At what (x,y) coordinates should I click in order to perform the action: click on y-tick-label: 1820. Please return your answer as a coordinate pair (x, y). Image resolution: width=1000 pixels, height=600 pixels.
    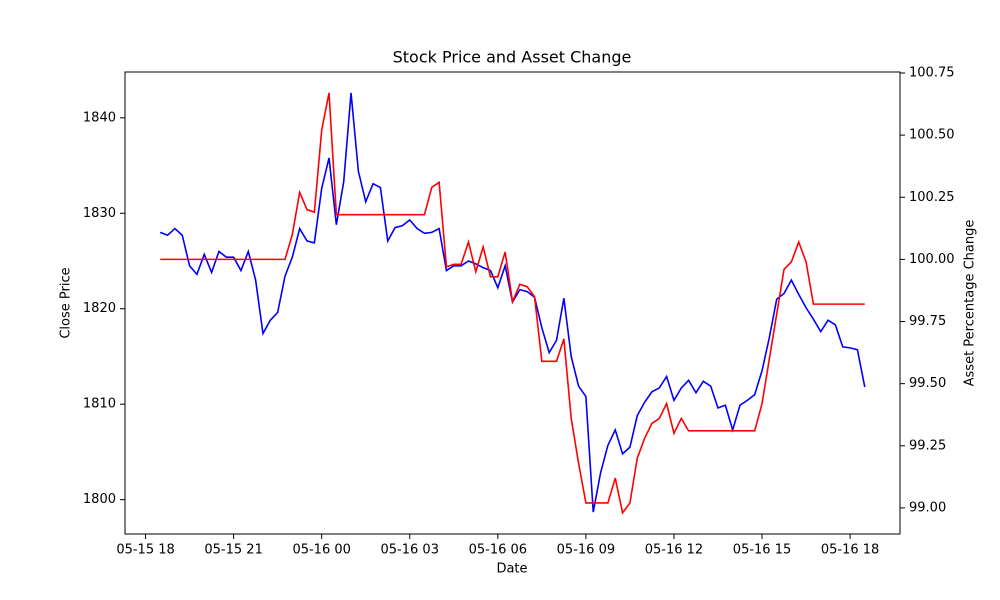
    Looking at the image, I should click on (99, 308).